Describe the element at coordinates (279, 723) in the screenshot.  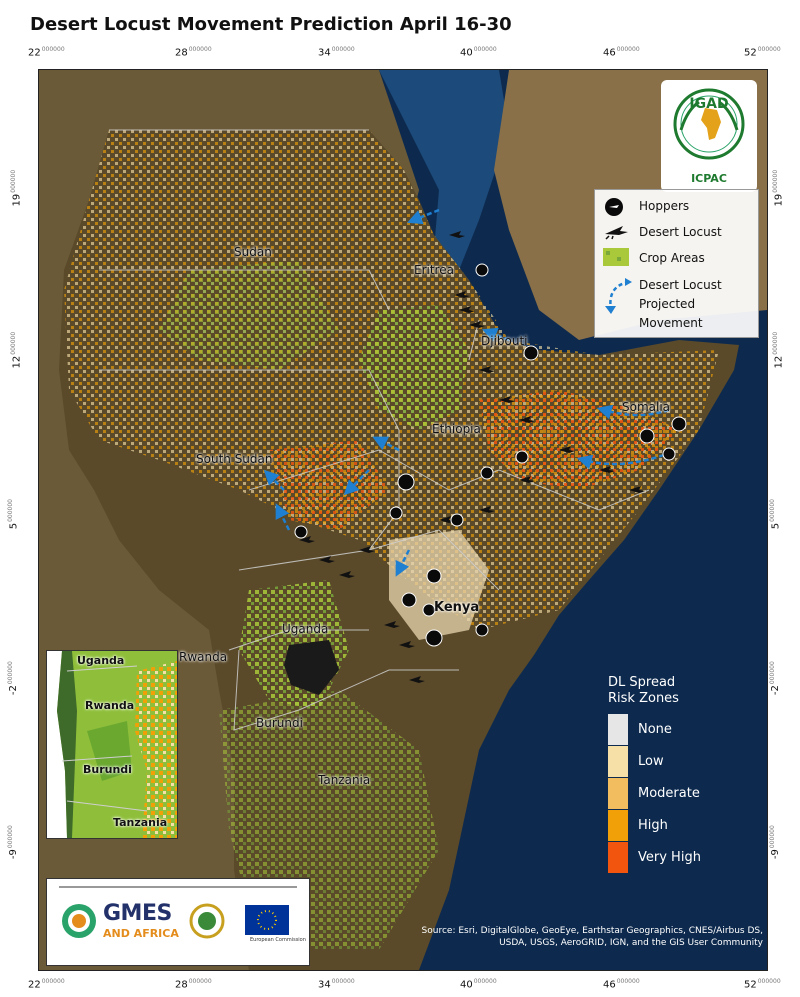
I see `label-burundi: Burundi` at that location.